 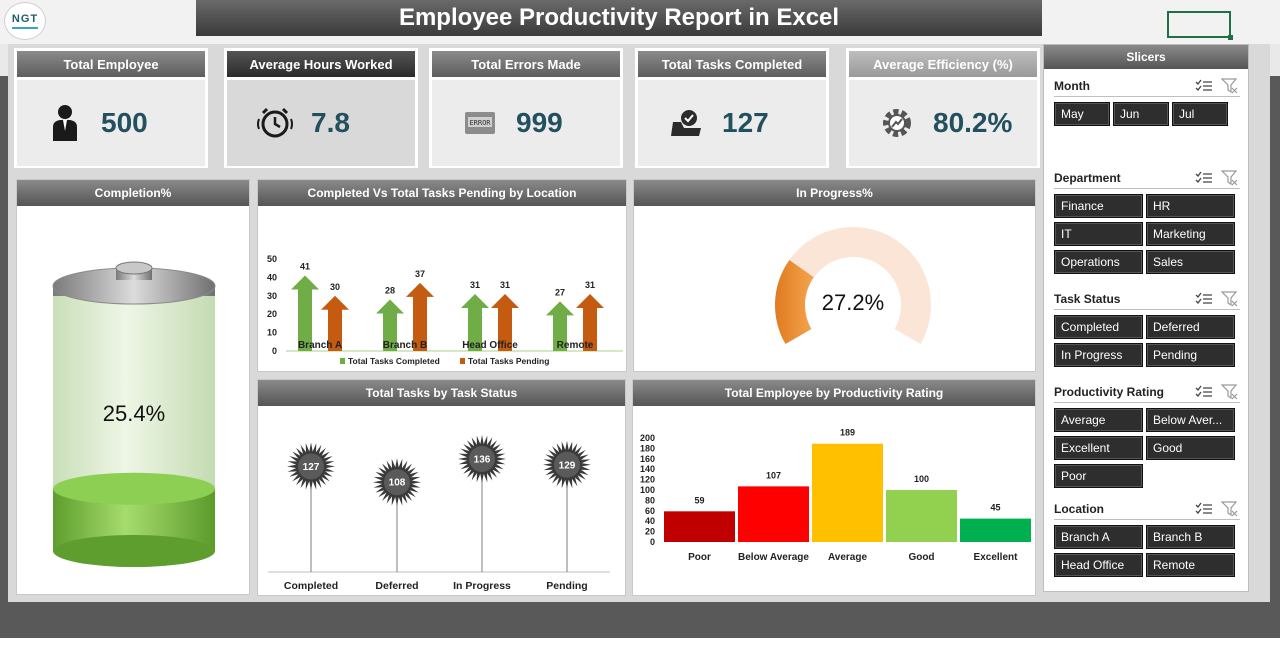 I want to click on tasks-completed-icon, so click(x=686, y=123).